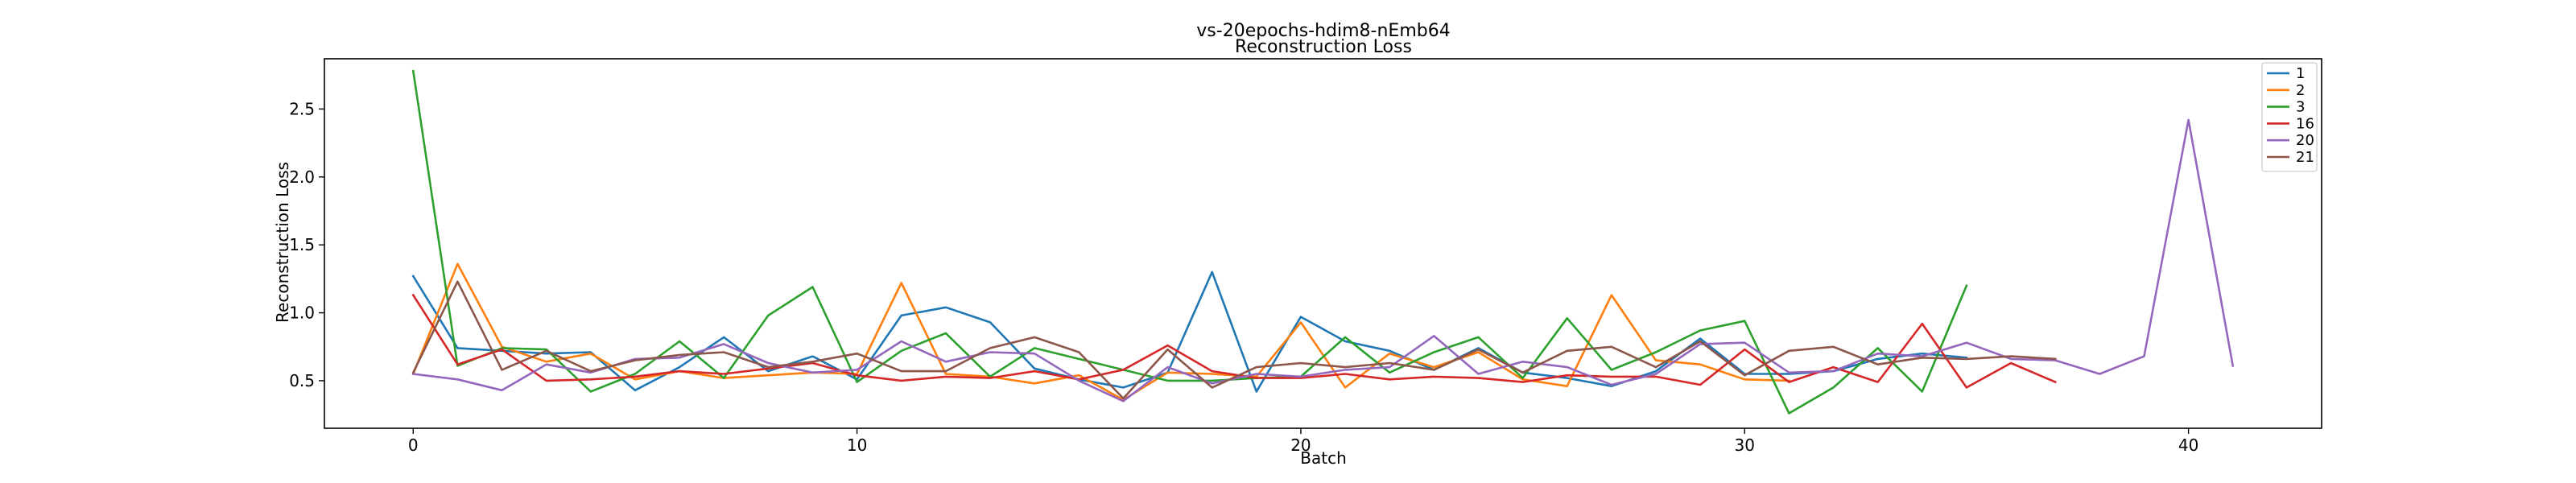 Image resolution: width=2576 pixels, height=483 pixels. Describe the element at coordinates (2188, 445) in the screenshot. I see `x-tick-label: 40` at that location.